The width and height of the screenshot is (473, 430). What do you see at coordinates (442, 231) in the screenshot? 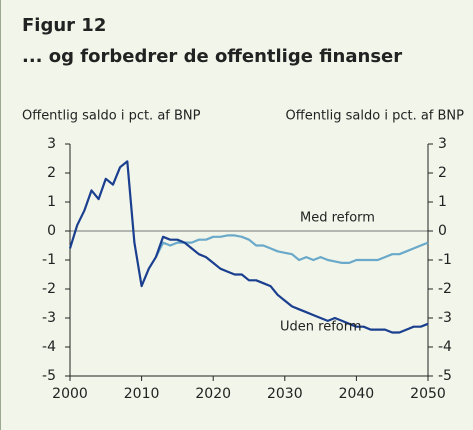
I see `y2-tick-label: 0` at bounding box center [442, 231].